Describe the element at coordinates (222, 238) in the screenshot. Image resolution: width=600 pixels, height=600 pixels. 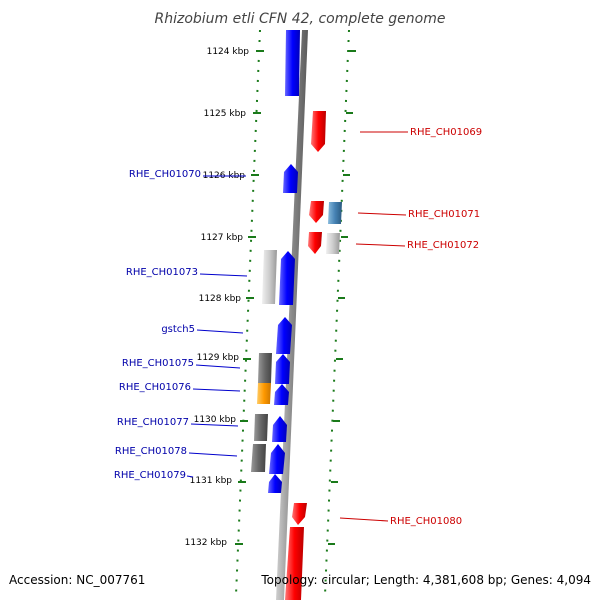
I see `tick-label-1127: 1127 kbp` at that location.